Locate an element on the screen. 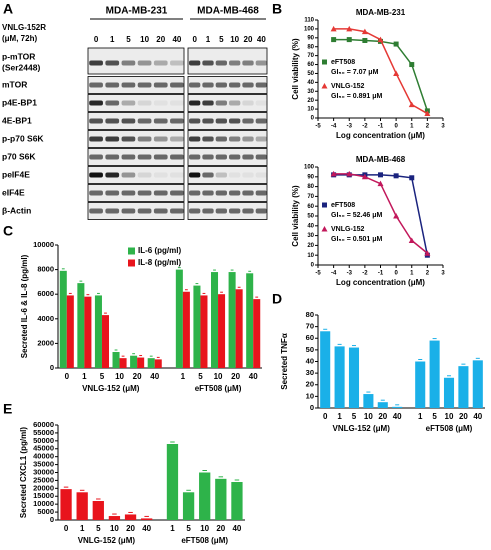 The image size is (491, 550). y-tick-label: 5000 is located at coordinates (45, 511).